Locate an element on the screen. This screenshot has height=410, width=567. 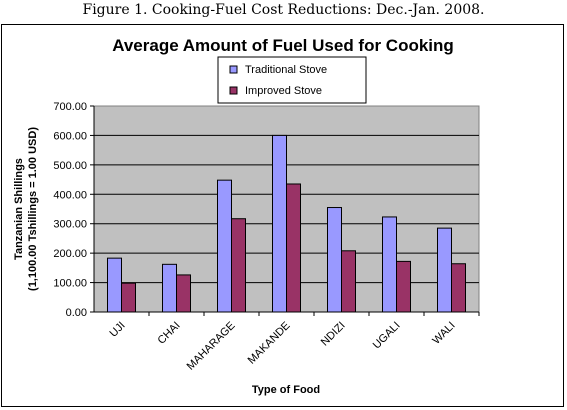
legend-label-traditional: Traditional Stove is located at coordinates (286, 70).